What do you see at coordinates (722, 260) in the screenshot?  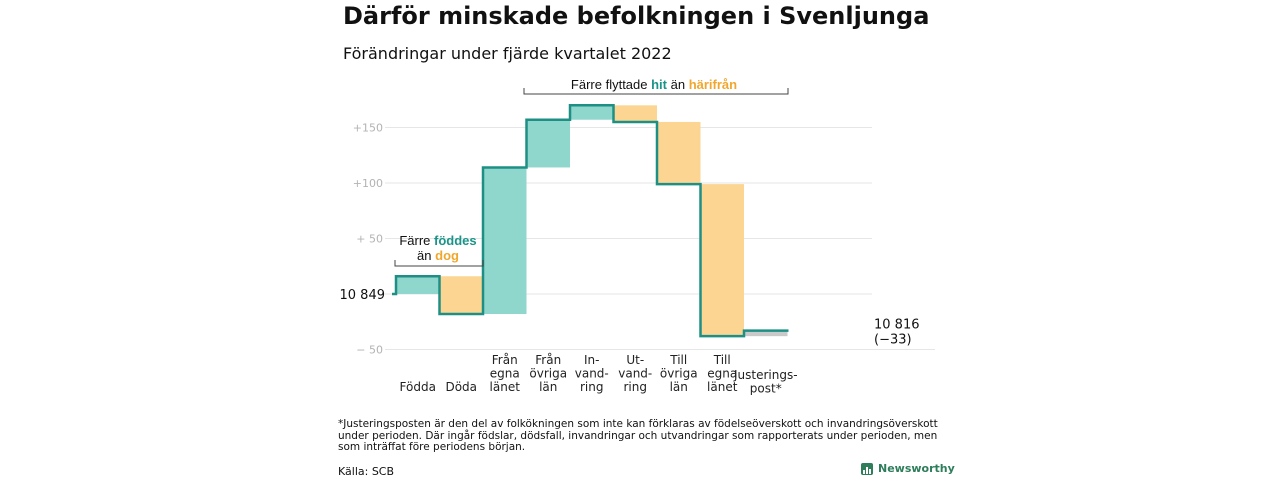 I see `bar-egna_ut` at bounding box center [722, 260].